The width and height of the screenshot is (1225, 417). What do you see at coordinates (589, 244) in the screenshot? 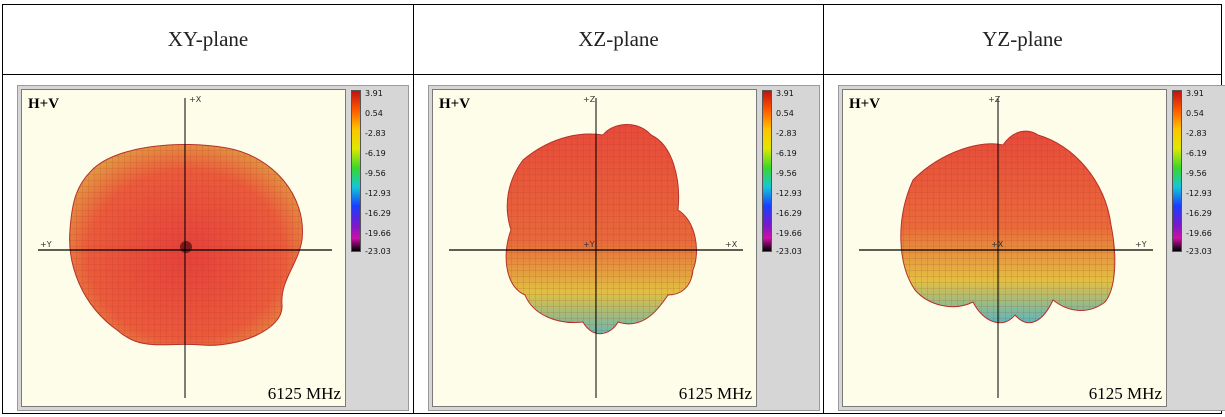
I see `axis-label-center: +Y` at bounding box center [589, 244].